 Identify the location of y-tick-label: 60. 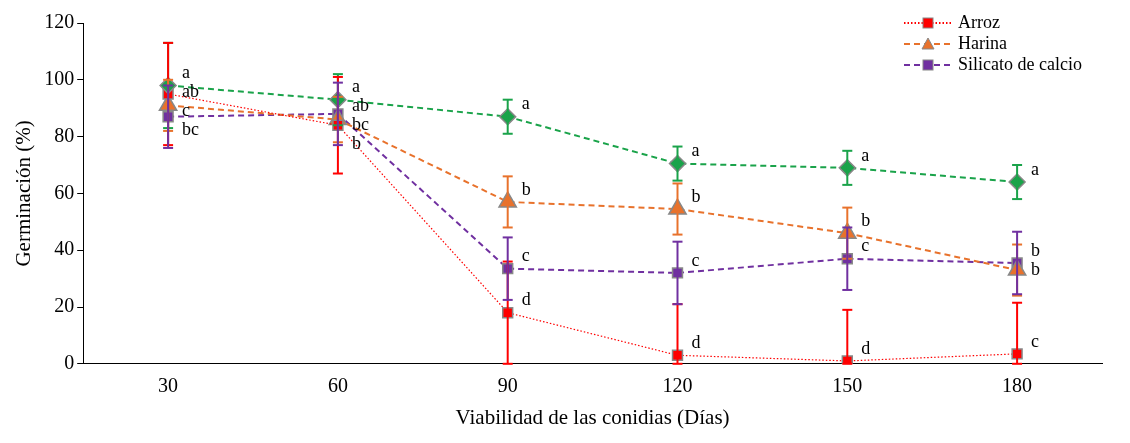
(64, 191).